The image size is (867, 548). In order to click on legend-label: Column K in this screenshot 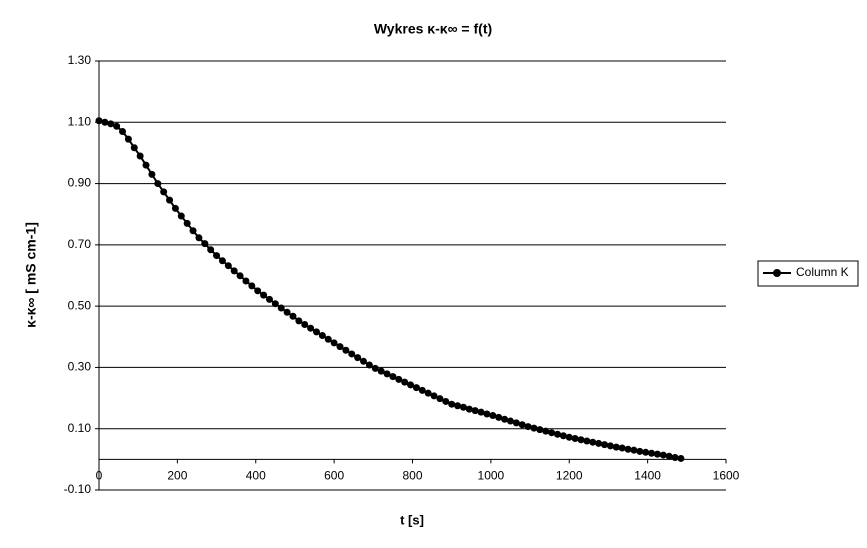, I will do `click(822, 272)`.